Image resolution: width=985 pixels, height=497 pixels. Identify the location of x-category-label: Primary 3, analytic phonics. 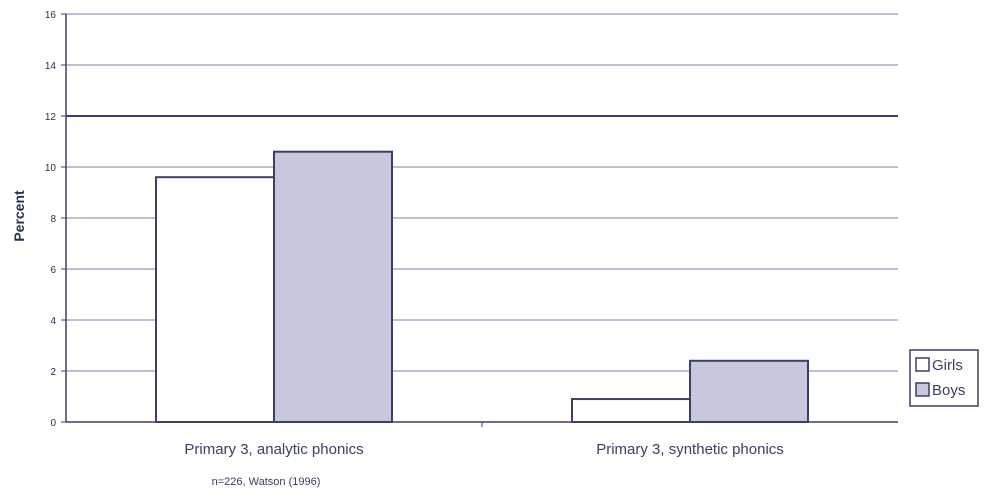
(273, 449).